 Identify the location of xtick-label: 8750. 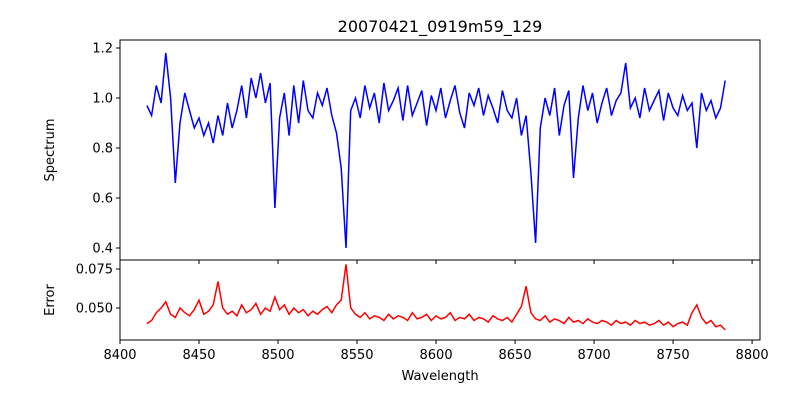
(673, 355).